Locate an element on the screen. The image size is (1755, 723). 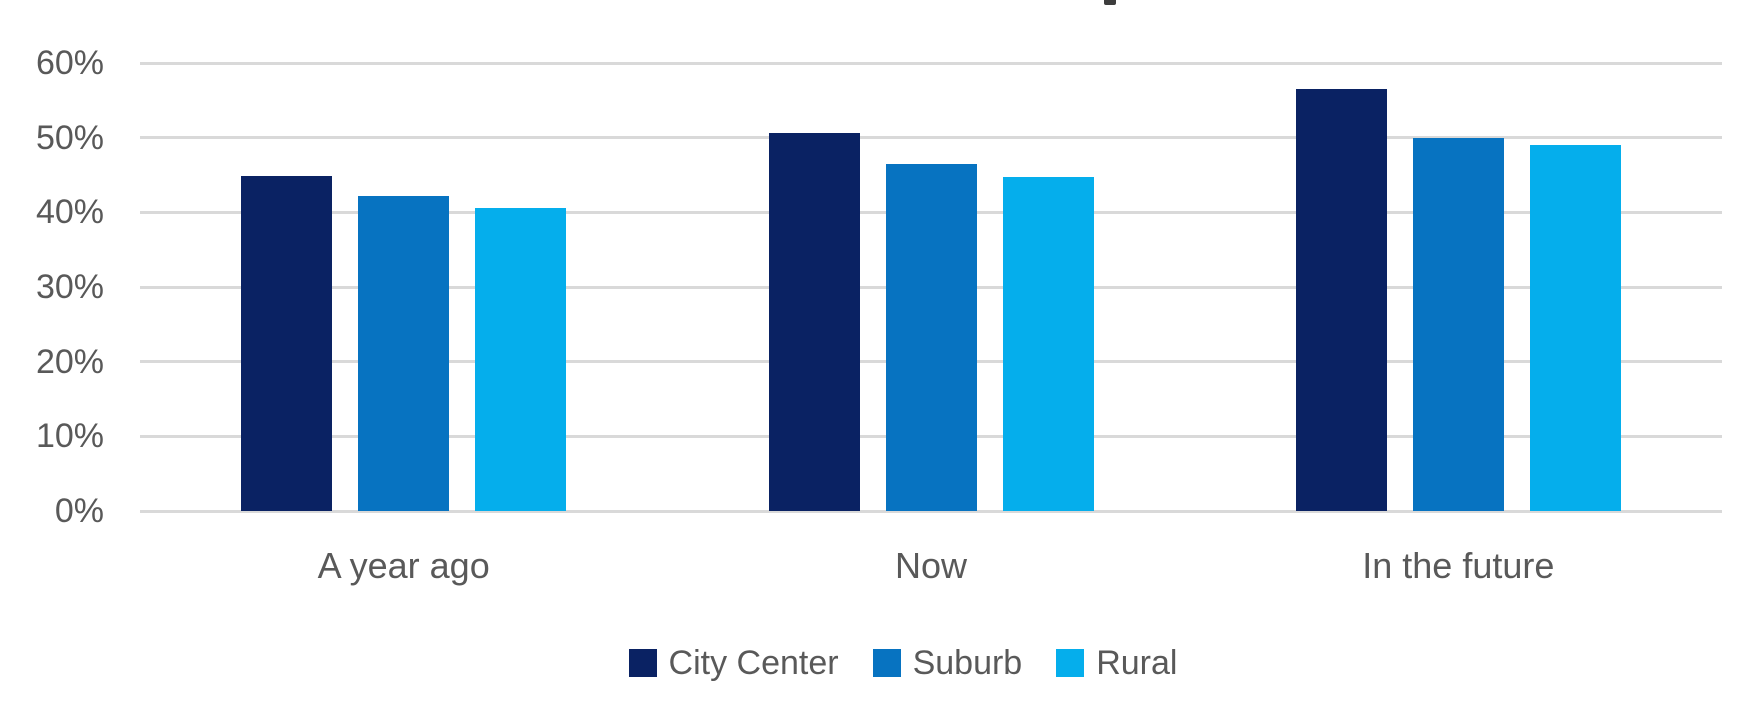
bar-rural-in-the-future is located at coordinates (1575, 328).